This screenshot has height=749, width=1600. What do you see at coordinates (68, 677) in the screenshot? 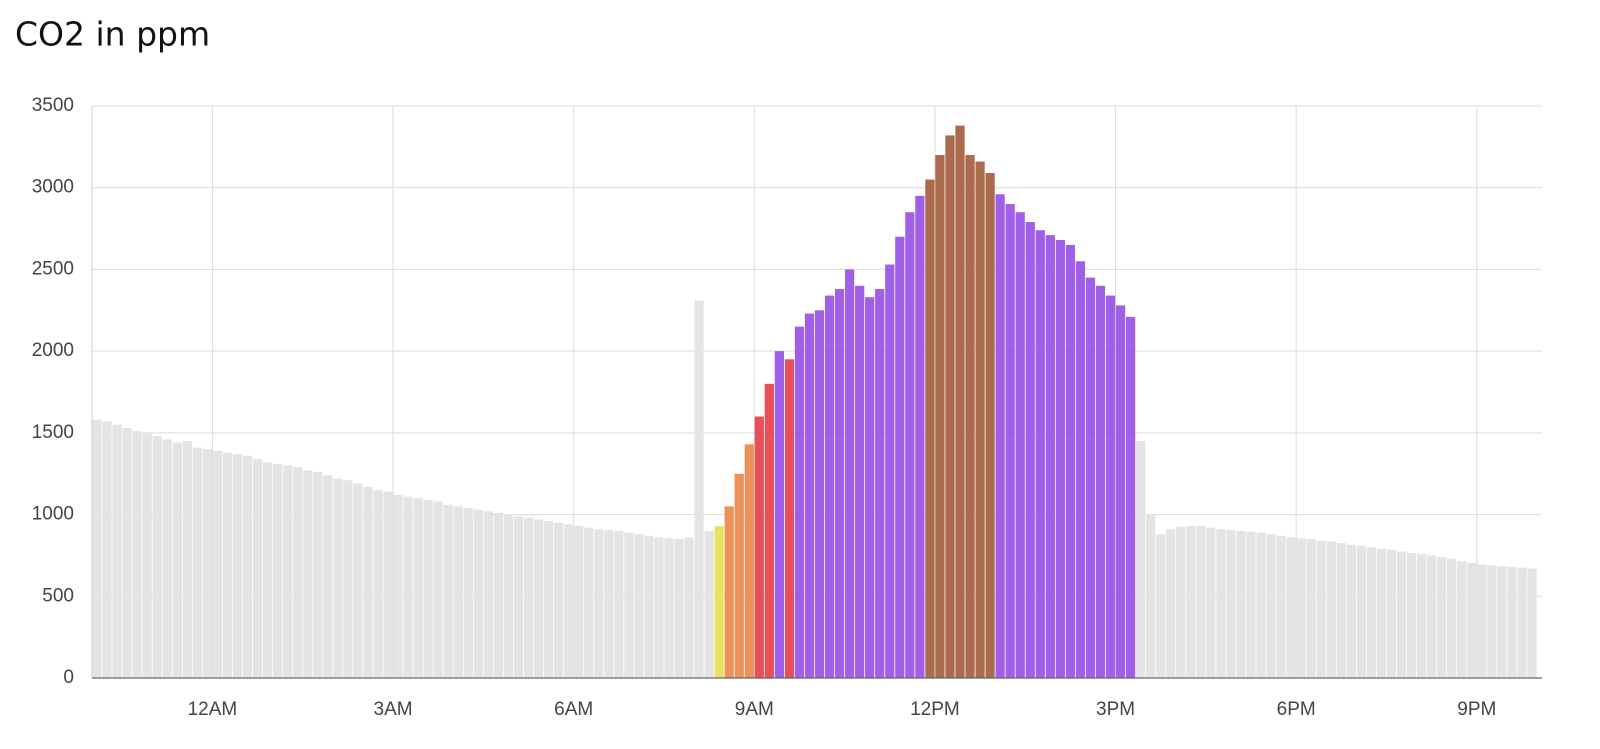
I see `y-tick-label: 0` at bounding box center [68, 677].